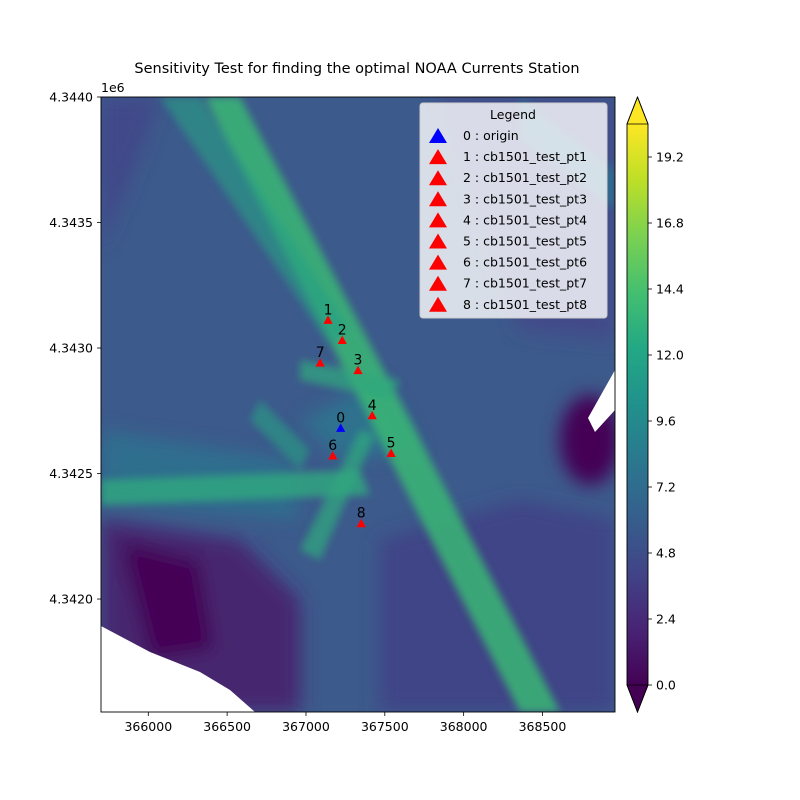 Image resolution: width=800 pixels, height=800 pixels. I want to click on colorbar-tick-label: 14.4, so click(670, 289).